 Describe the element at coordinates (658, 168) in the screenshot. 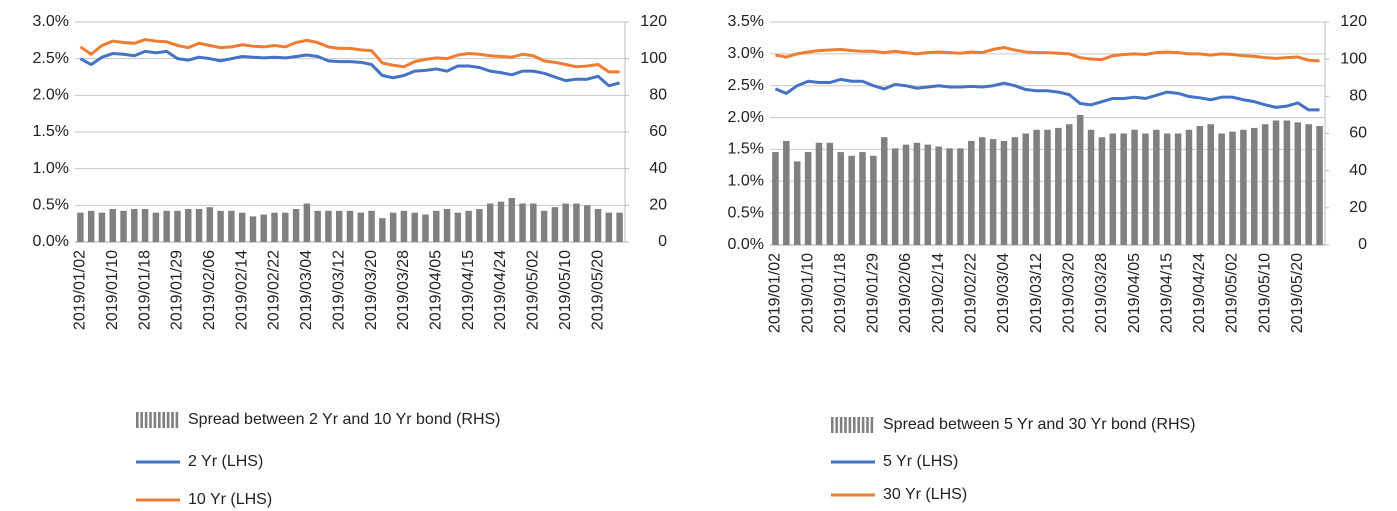

I see `y2-tick-label: 40` at that location.